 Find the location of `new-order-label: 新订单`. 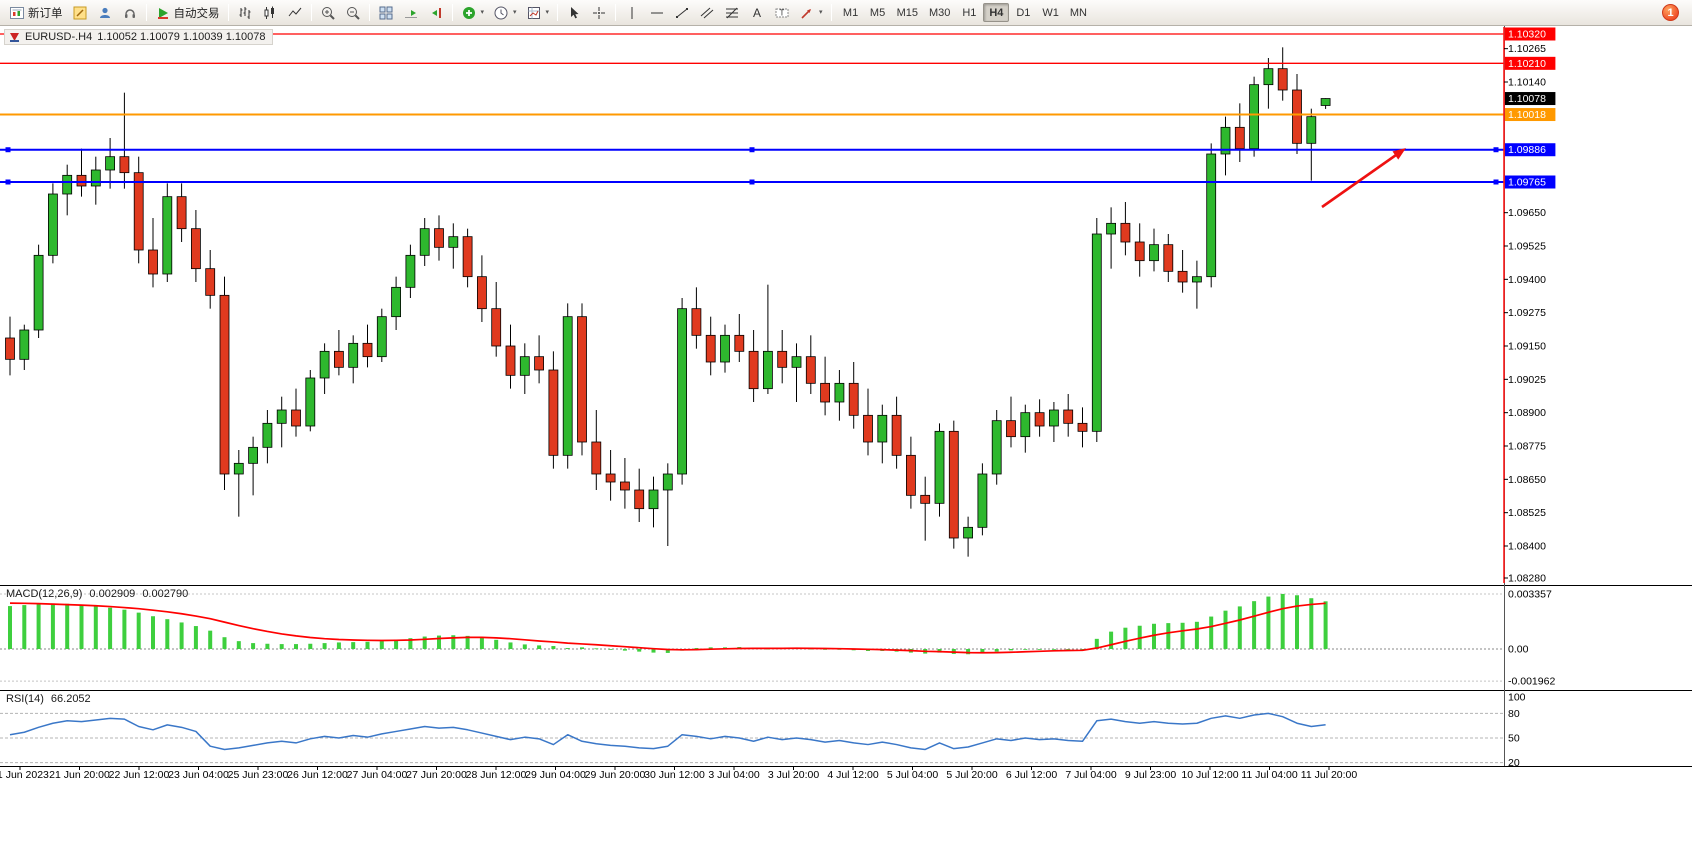

new-order-label: 新订单 is located at coordinates (45, 13).